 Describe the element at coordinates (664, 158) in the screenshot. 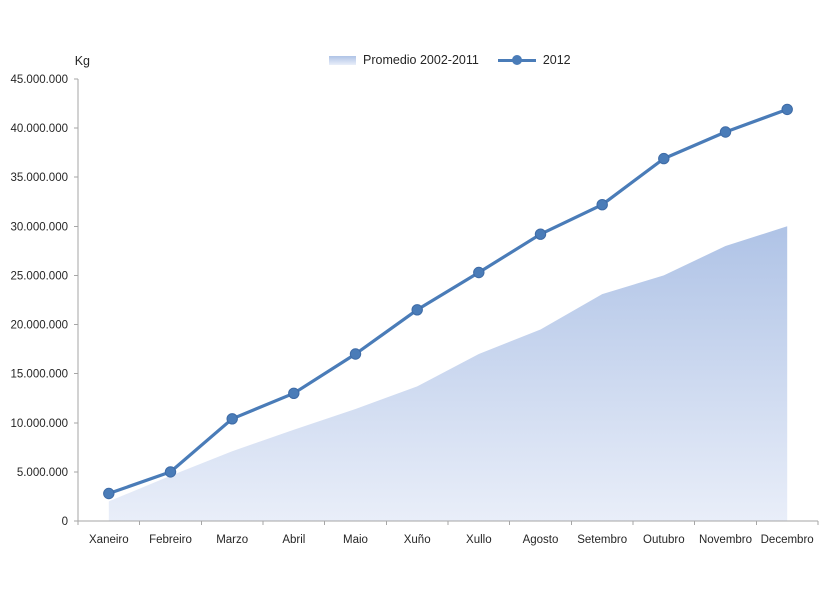

I see `data-point-marker-outubro` at that location.